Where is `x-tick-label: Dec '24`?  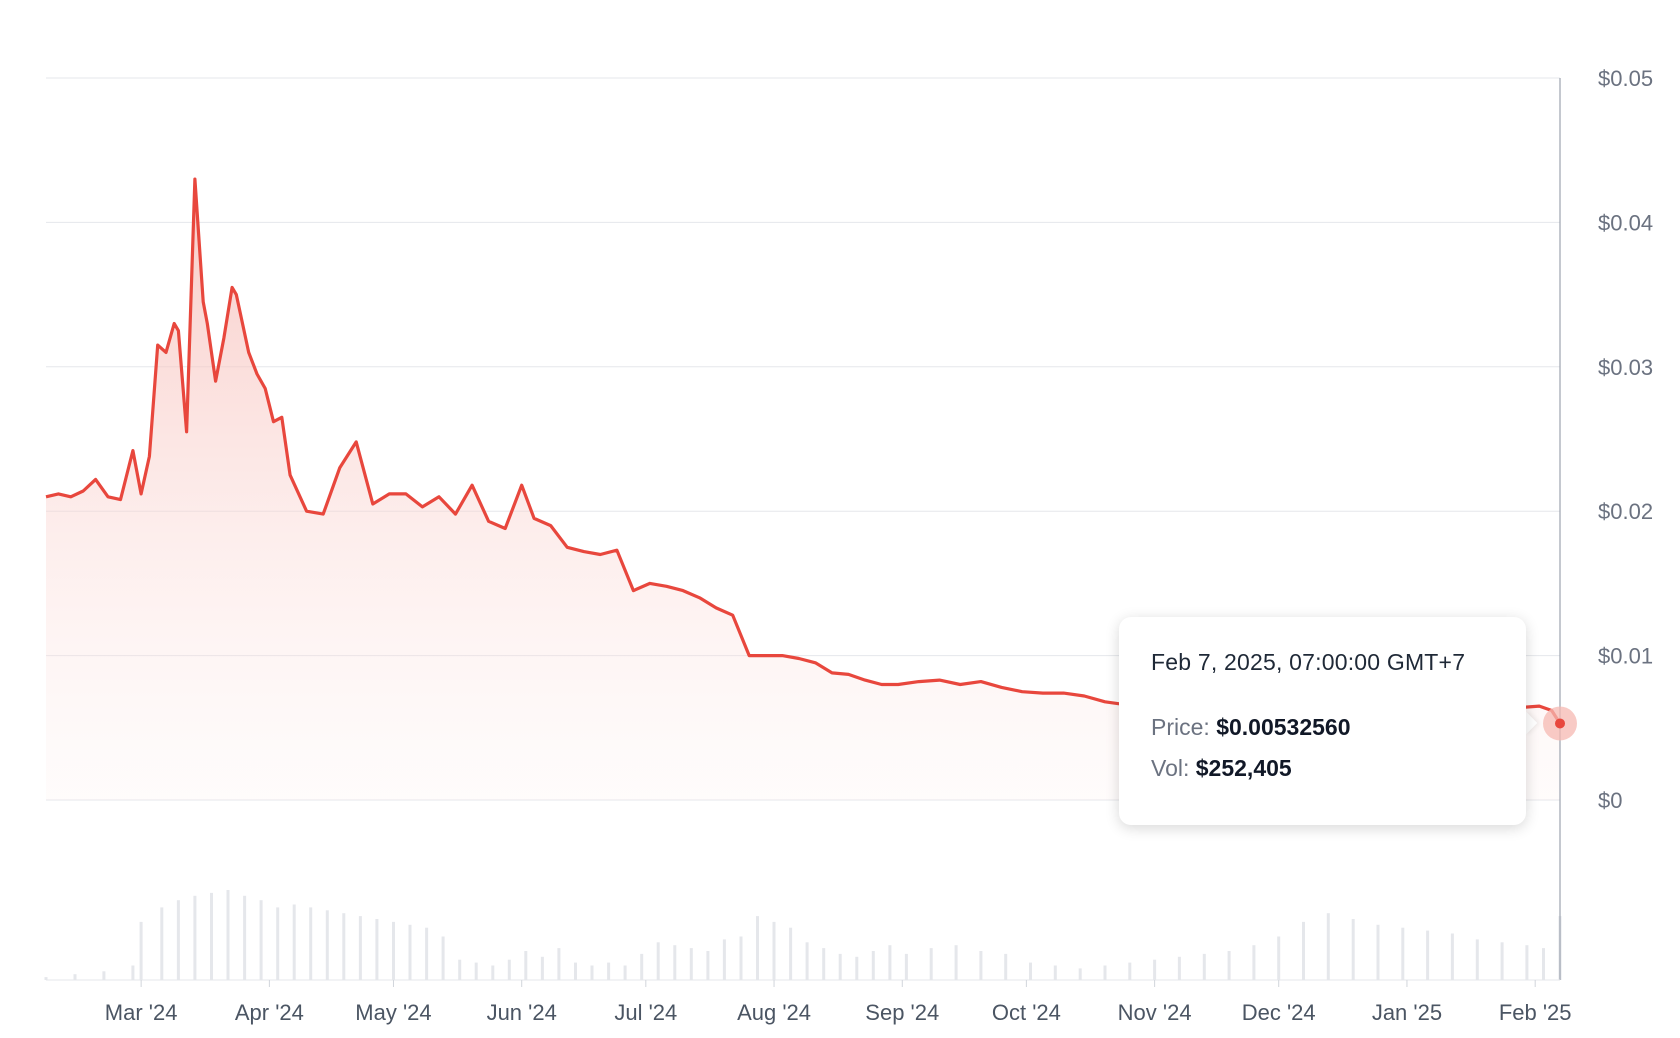
x-tick-label: Dec '24 is located at coordinates (1279, 1012).